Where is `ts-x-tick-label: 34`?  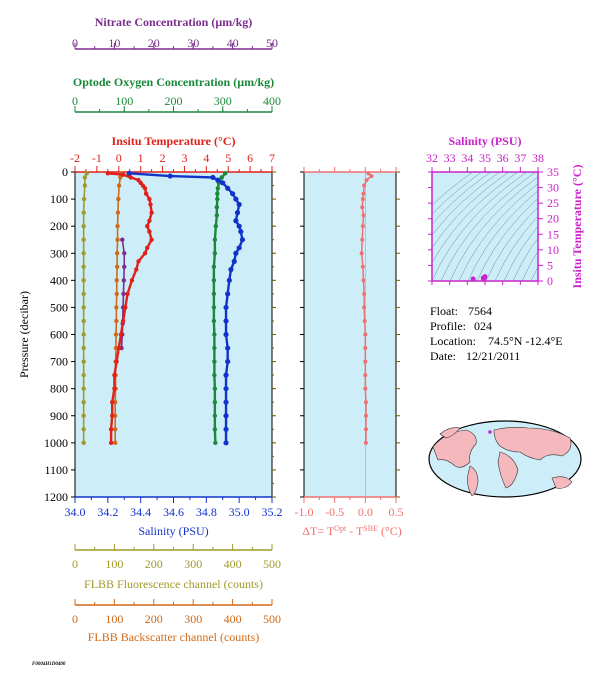 ts-x-tick-label: 34 is located at coordinates (467, 158).